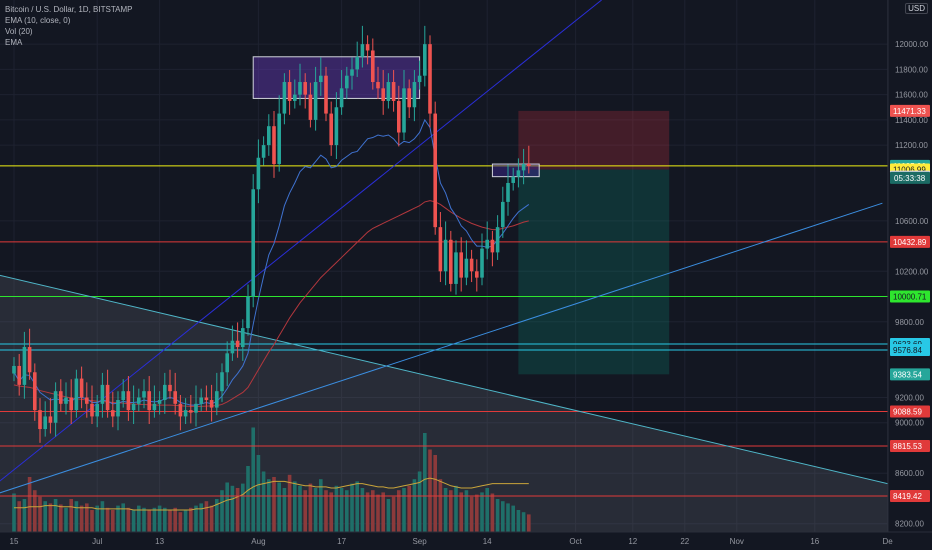  What do you see at coordinates (159, 541) in the screenshot?
I see `x-tick-label: 13` at bounding box center [159, 541].